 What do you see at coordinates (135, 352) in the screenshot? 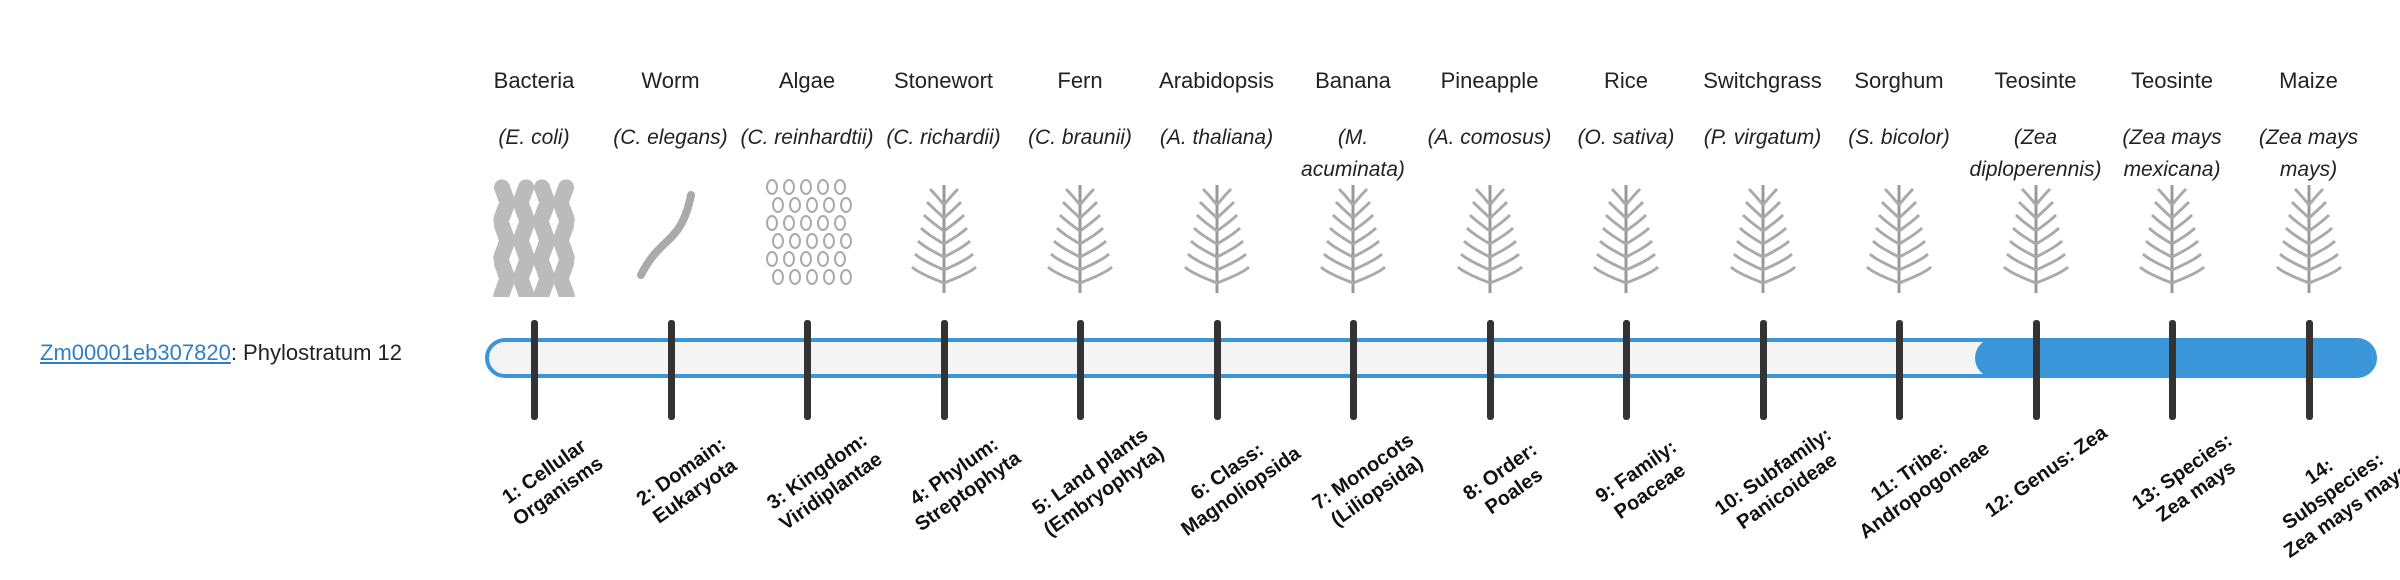
I see `gene-link: Zm00001eb307820` at bounding box center [135, 352].